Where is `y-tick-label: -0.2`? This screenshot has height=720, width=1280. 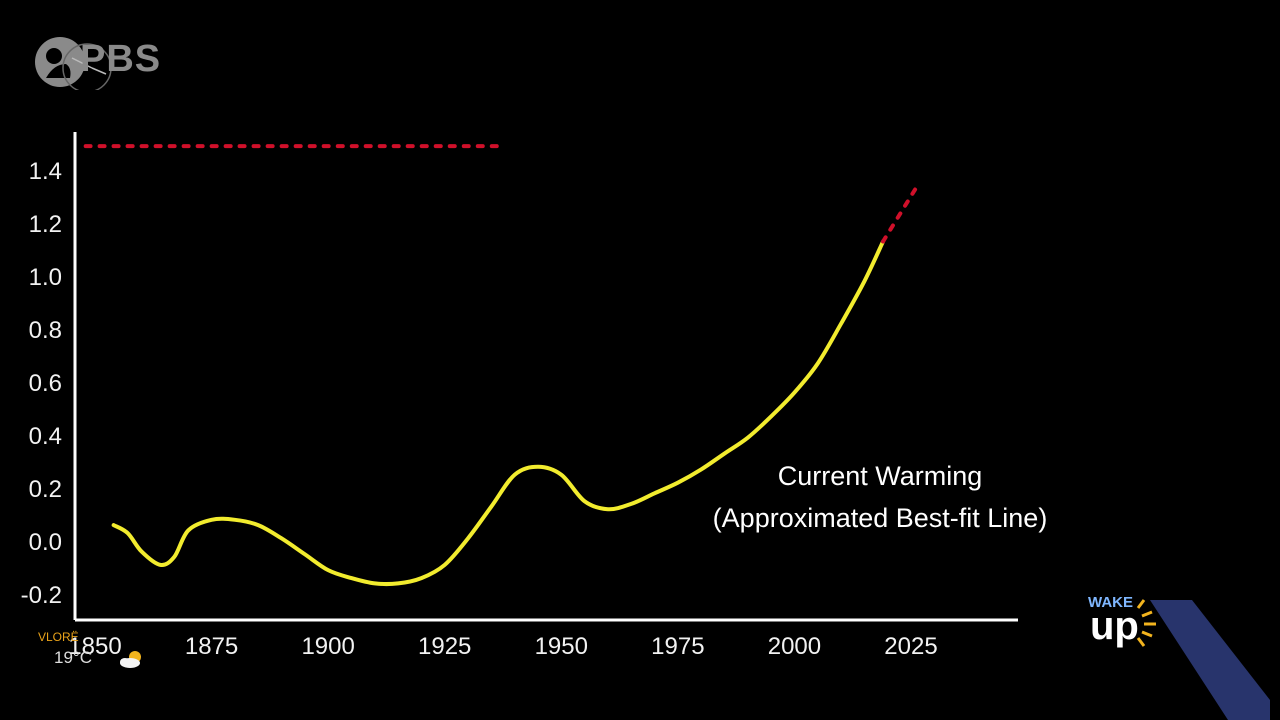 y-tick-label: -0.2 is located at coordinates (41, 595).